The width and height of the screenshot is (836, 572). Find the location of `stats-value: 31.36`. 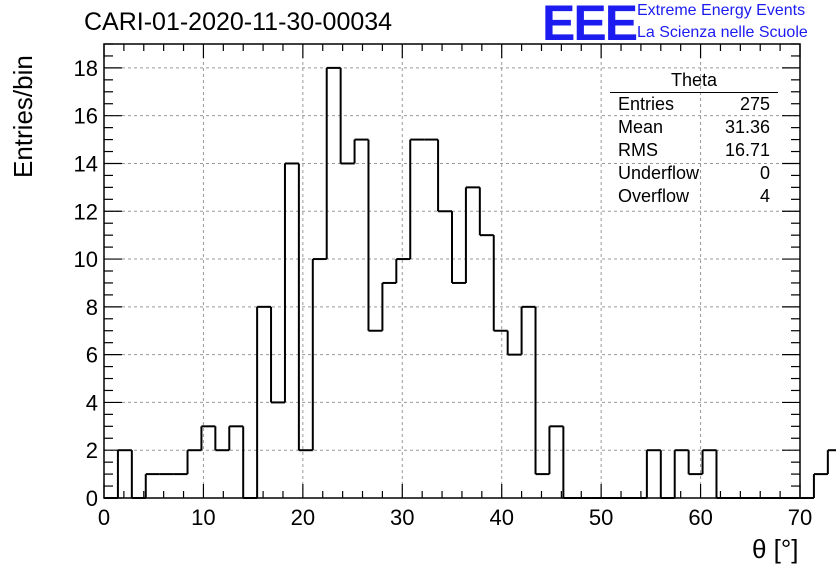

stats-value: 31.36 is located at coordinates (747, 127).